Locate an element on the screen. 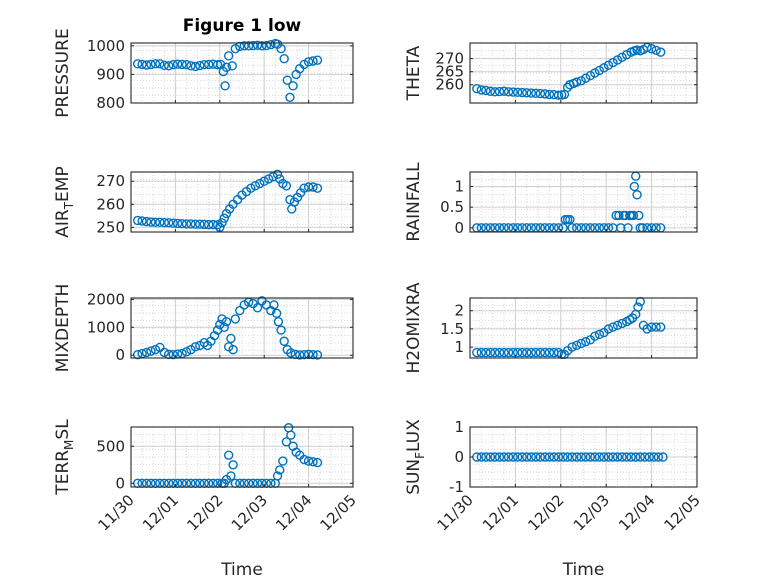 The width and height of the screenshot is (778, 583). axes-h2omixra: 11.52 H2OMIXRA is located at coordinates (551, 328).